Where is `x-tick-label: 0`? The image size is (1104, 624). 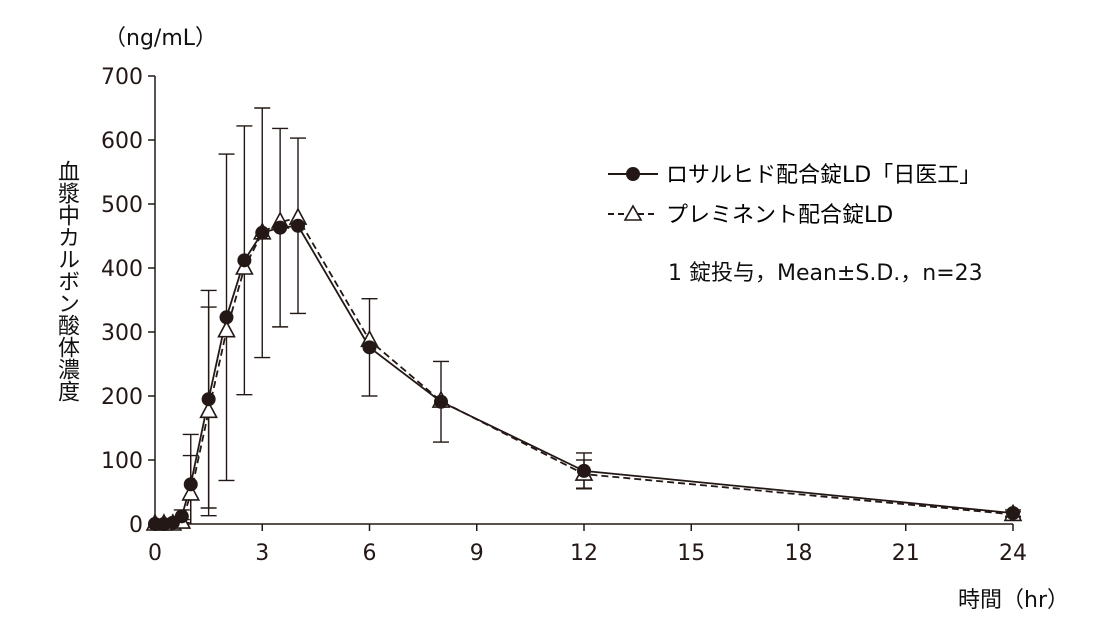
x-tick-label: 0 is located at coordinates (155, 553).